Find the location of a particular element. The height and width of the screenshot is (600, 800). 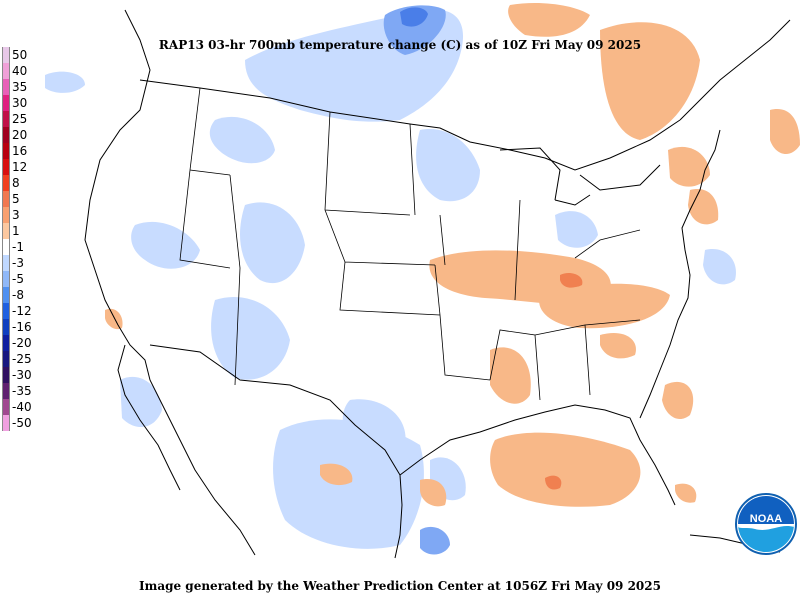

legend-item: -35 is located at coordinates (20, 391).